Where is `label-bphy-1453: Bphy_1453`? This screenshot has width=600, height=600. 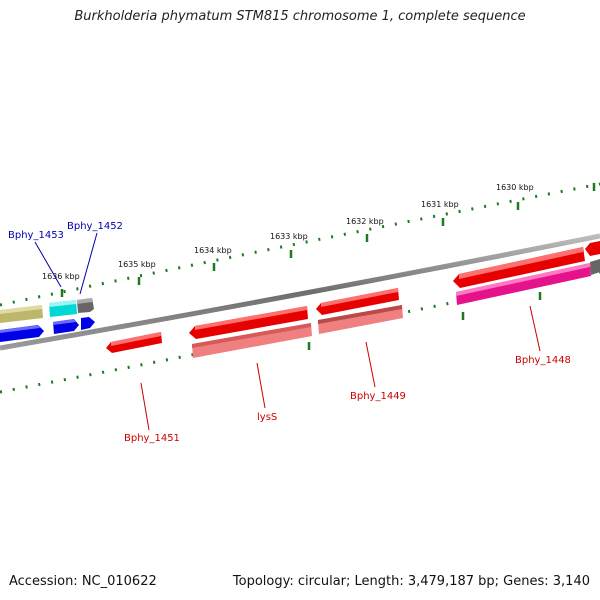 label-bphy-1453: Bphy_1453 is located at coordinates (36, 235).